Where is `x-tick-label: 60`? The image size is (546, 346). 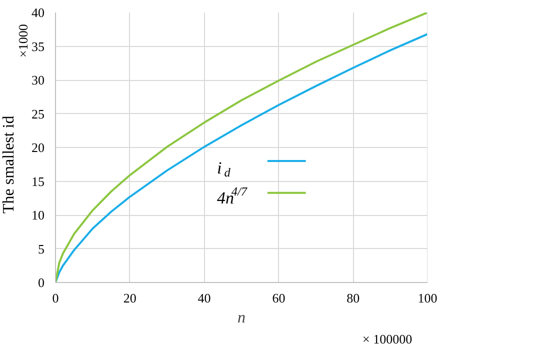
x-tick-label: 60 is located at coordinates (279, 298).